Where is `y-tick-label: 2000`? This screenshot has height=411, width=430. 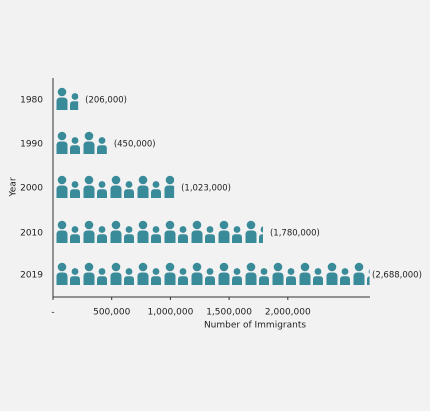 y-tick-label: 2000 is located at coordinates (31, 189).